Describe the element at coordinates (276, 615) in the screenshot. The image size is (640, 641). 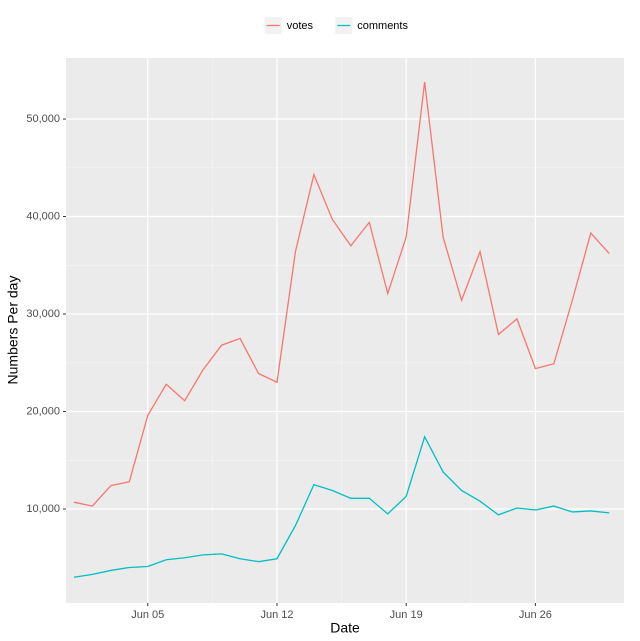
I see `x-tick-label: Jun 12` at that location.